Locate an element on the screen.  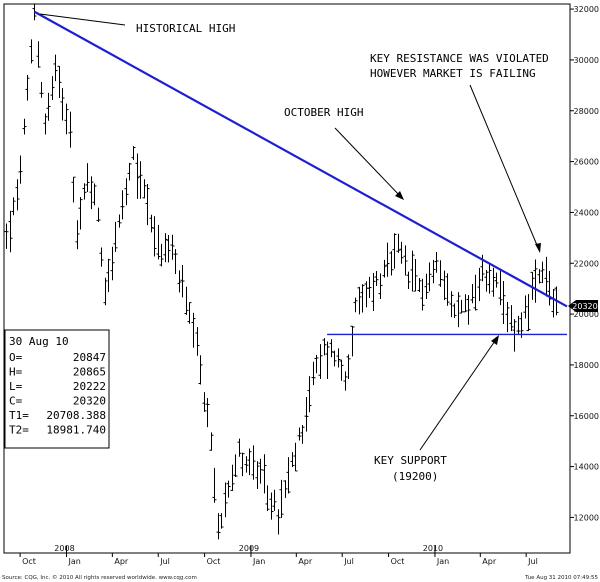
info-row-label: T2= is located at coordinates (19, 430).